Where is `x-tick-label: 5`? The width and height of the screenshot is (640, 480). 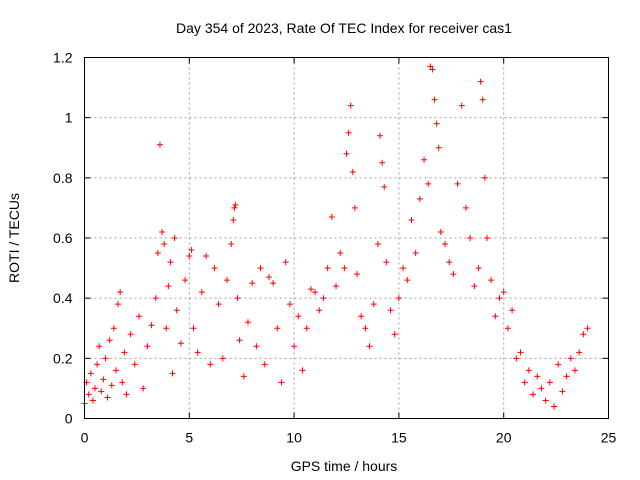 x-tick-label: 5 is located at coordinates (189, 438).